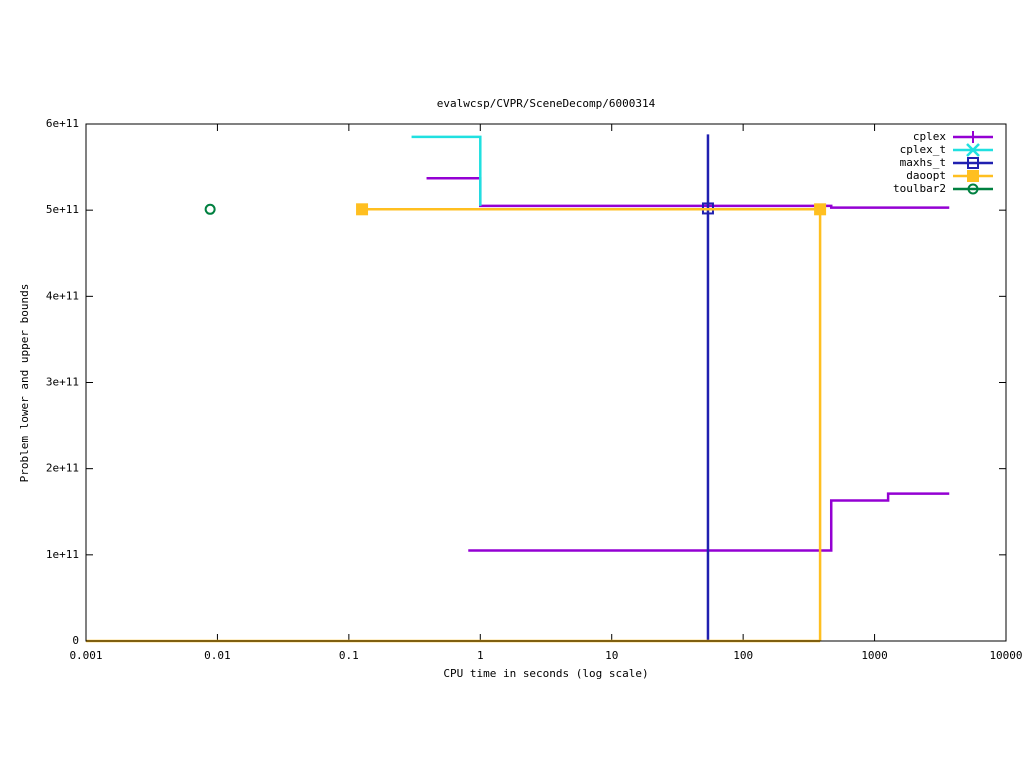 The width and height of the screenshot is (1024, 768). What do you see at coordinates (62, 295) in the screenshot?
I see `y-tick-label: 4e+11` at bounding box center [62, 295].